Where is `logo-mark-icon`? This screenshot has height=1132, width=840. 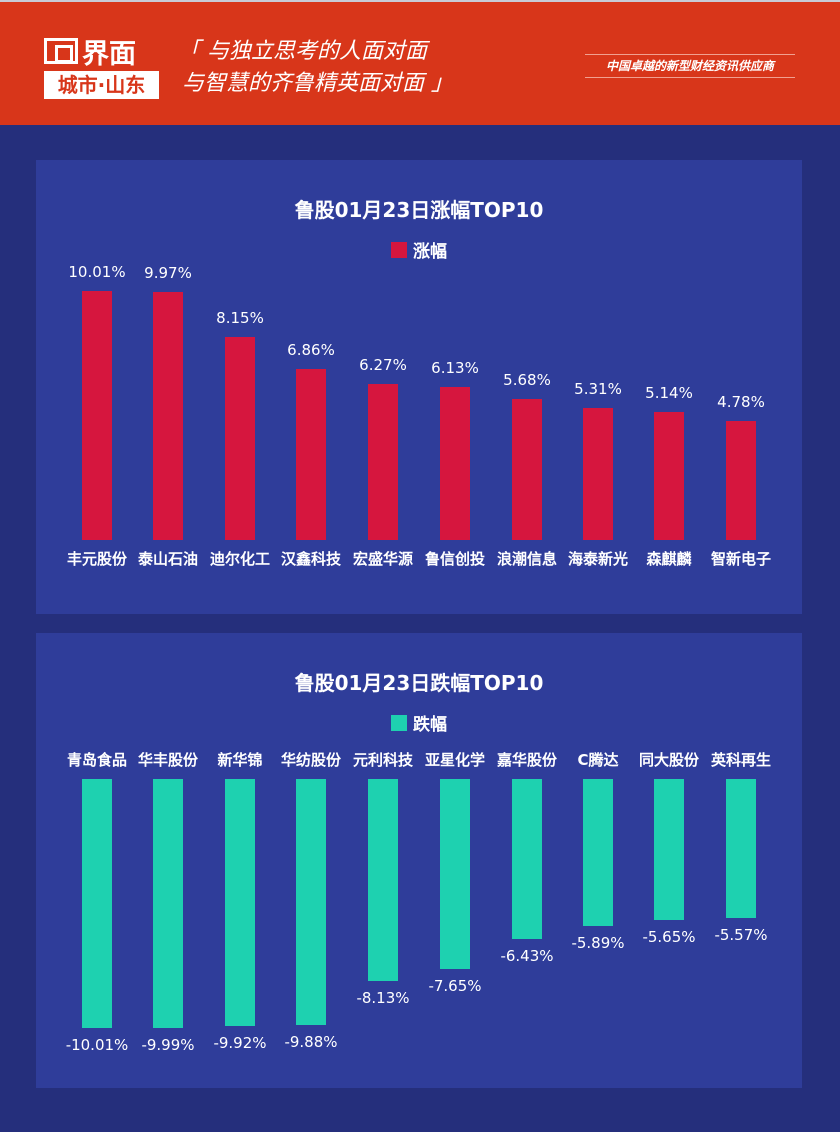 logo-mark-icon is located at coordinates (61, 51).